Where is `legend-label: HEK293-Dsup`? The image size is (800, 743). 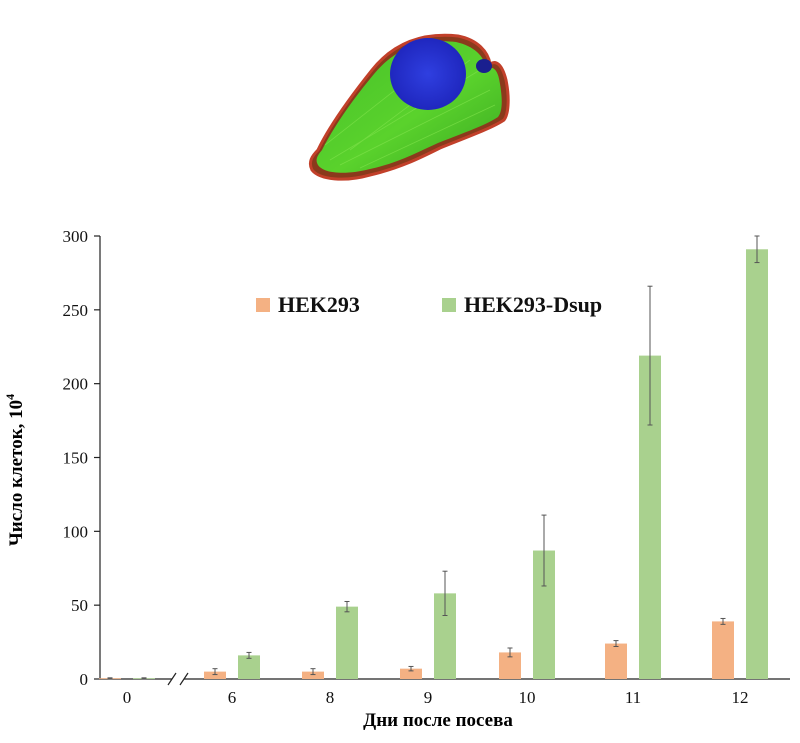
legend-label: HEK293-Dsup is located at coordinates (533, 304).